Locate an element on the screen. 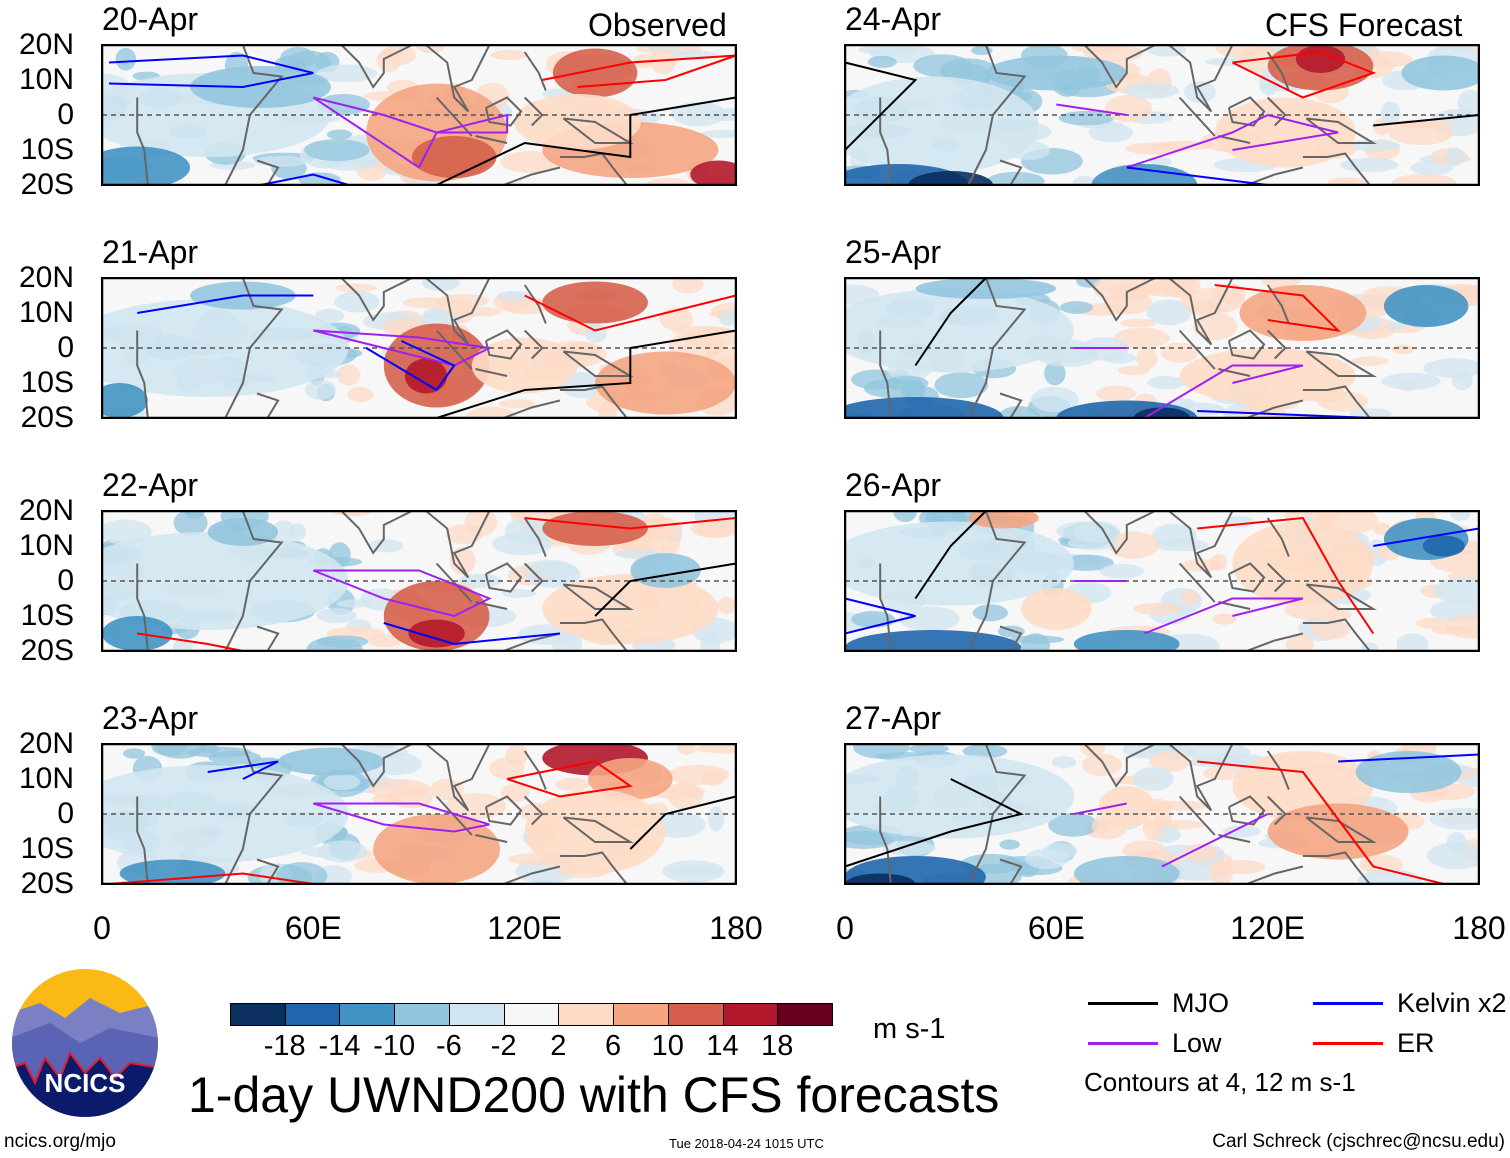  logo-text: NCICS is located at coordinates (85, 1083).